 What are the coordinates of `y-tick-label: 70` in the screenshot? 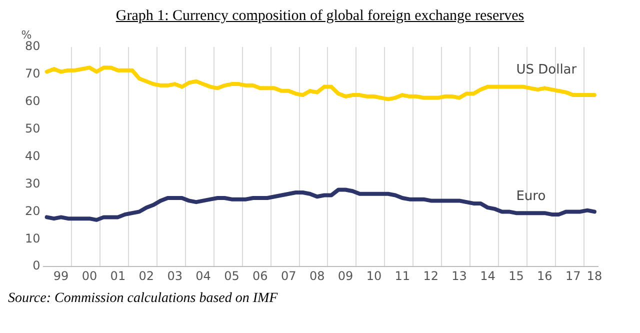 It's located at (32, 73).